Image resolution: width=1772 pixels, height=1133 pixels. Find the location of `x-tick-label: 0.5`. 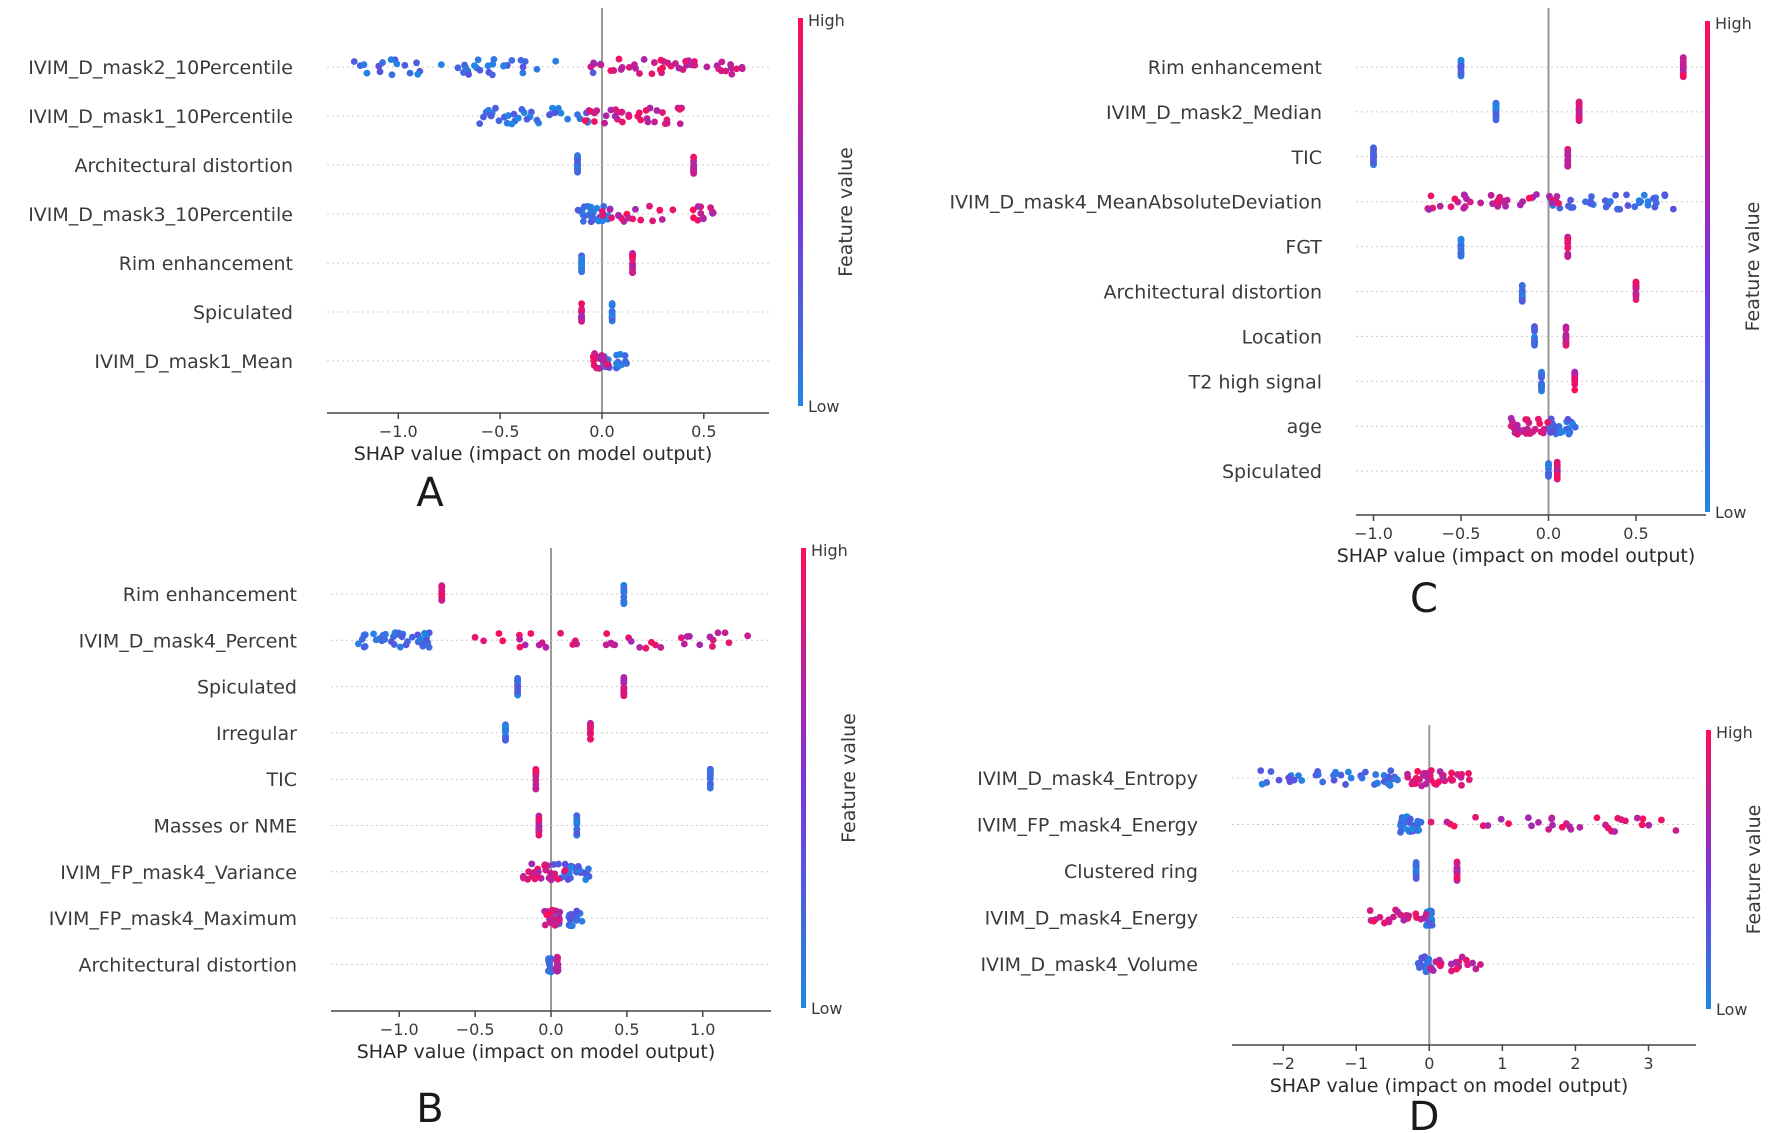

x-tick-label: 0.5 is located at coordinates (626, 1029).